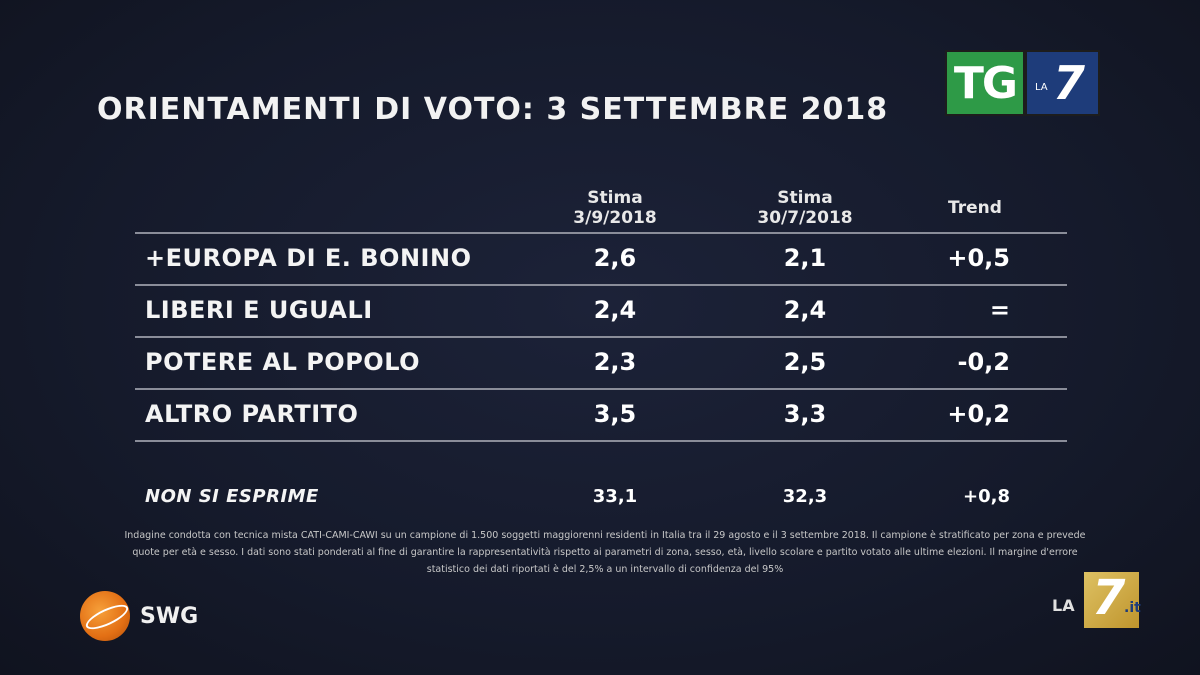  Describe the element at coordinates (283, 362) in the screenshot. I see `party-name: POTERE AL POPOLO` at that location.